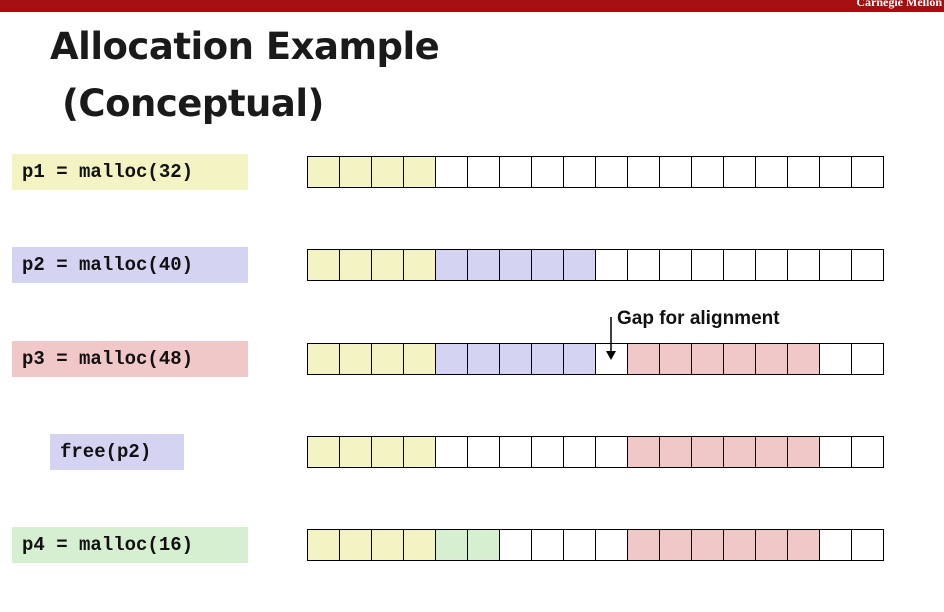 The height and width of the screenshot is (612, 944). Describe the element at coordinates (245, 46) in the screenshot. I see `slide-title-line-1: Allocation Example` at that location.